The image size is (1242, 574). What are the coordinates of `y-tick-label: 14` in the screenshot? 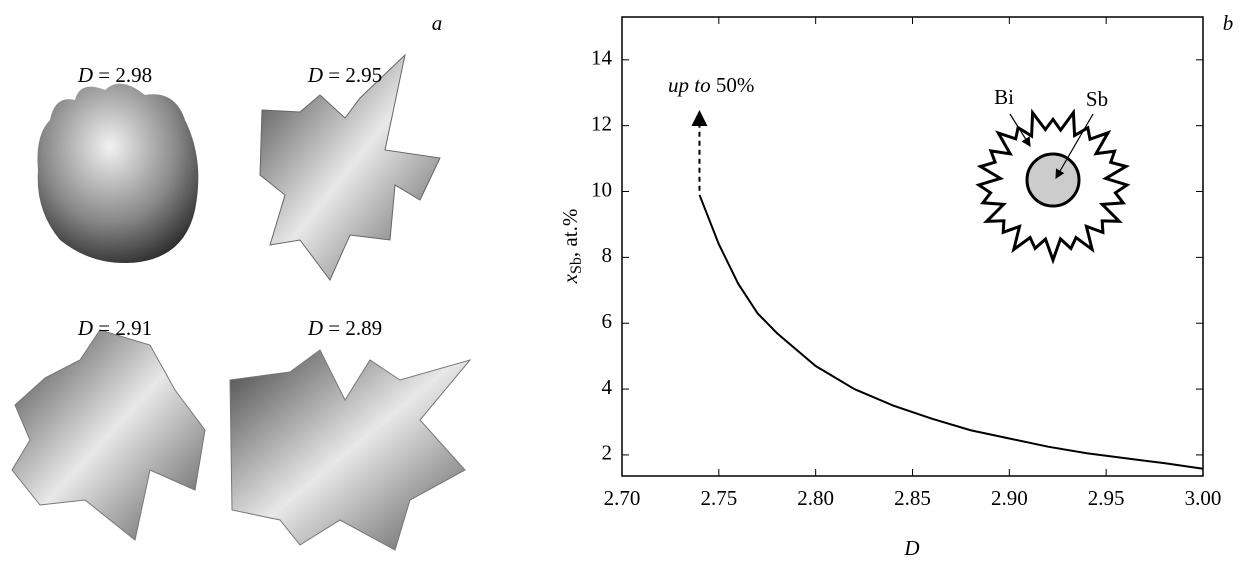 It's located at (602, 58).